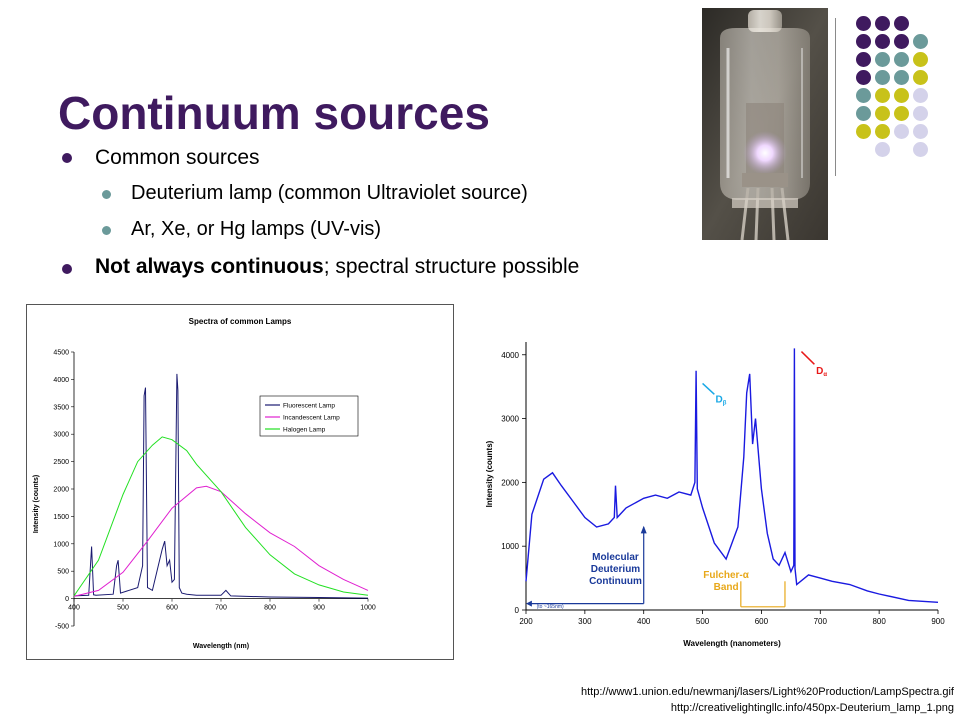  What do you see at coordinates (550, 607) in the screenshot?
I see `annotation-range-note: (to ~165nm)` at bounding box center [550, 607].